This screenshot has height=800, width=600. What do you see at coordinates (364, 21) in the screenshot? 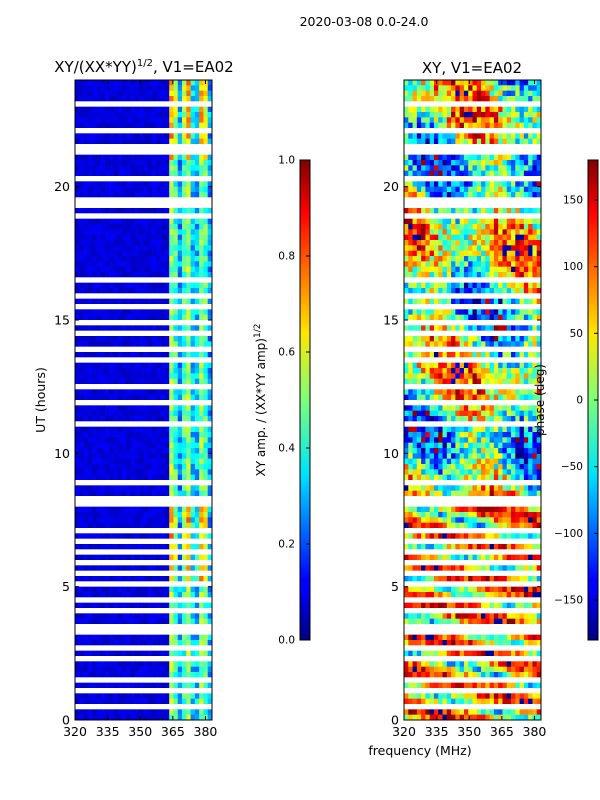
I see `figure-suptitle: 2020-03-08 0.0-24.0` at bounding box center [364, 21].